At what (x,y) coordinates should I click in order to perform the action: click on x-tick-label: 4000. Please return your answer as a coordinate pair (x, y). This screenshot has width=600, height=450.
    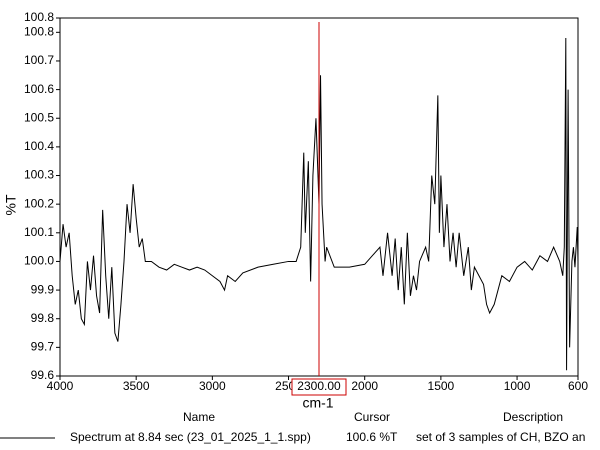
    Looking at the image, I should click on (60, 386).